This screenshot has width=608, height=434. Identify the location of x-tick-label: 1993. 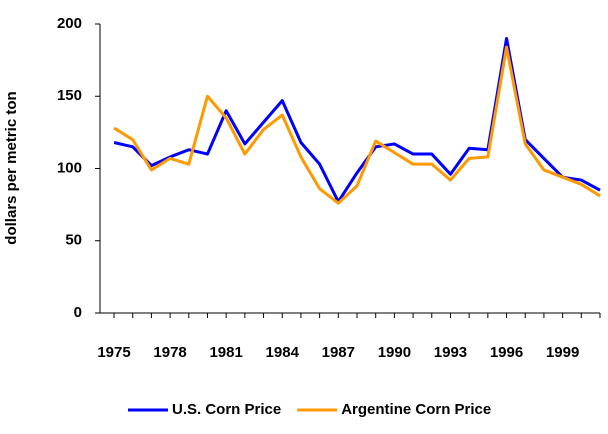
(450, 352).